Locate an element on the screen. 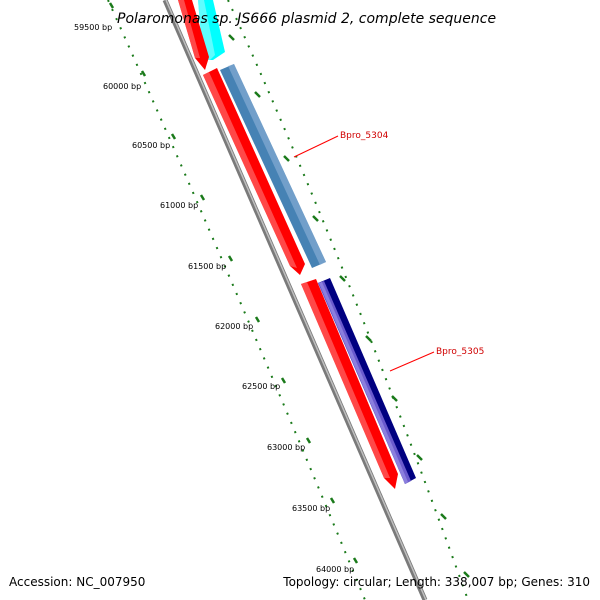  tick-label: 60000 bp is located at coordinates (122, 86).